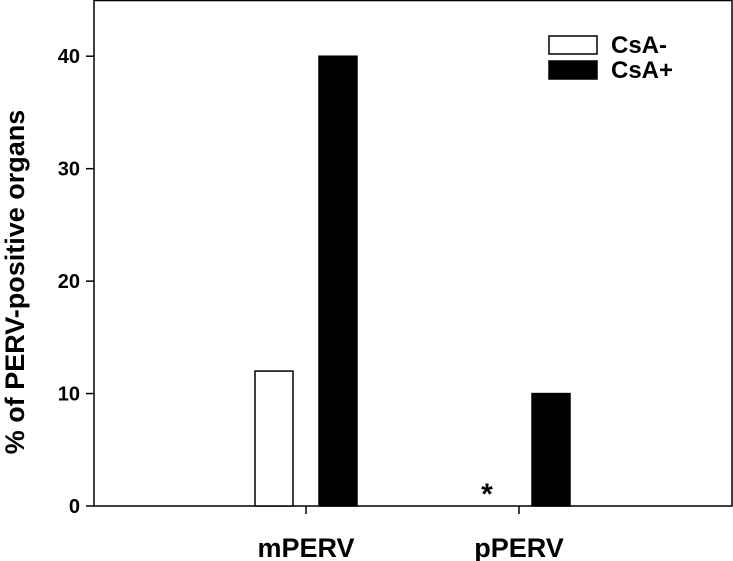 This screenshot has height=561, width=733. I want to click on y-tick-label: 0, so click(74, 507).